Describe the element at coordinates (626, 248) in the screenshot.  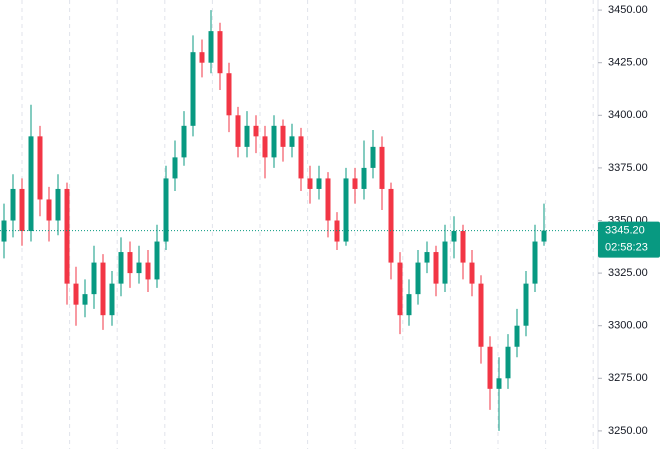
I see `countdown-label: 02:58:23` at that location.